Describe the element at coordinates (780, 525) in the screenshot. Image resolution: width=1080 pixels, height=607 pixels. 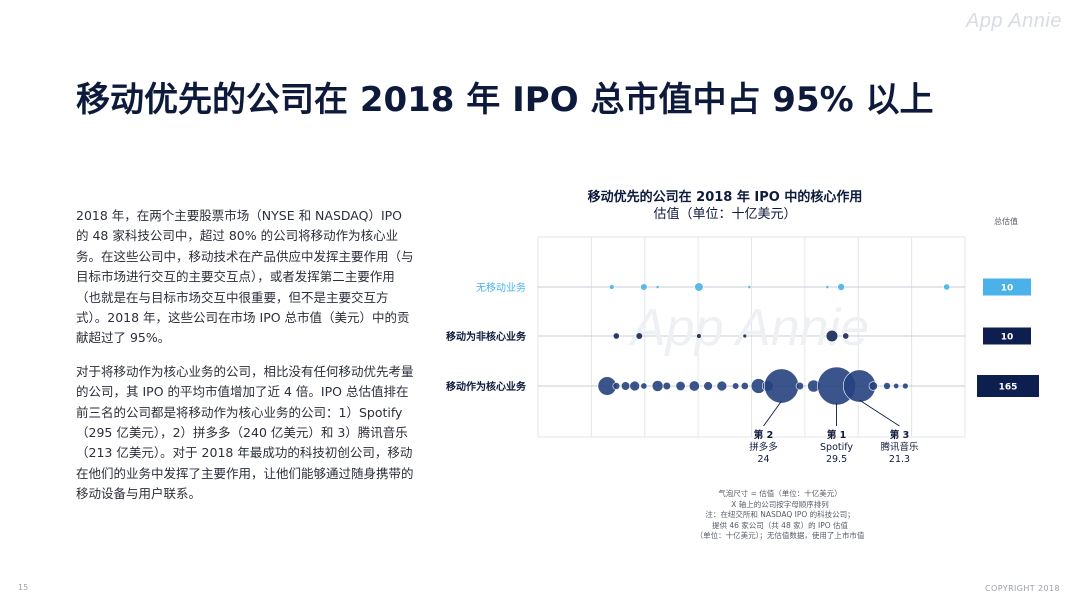
I see `footnote-line-4: 提供 46 家公司（共 48 家）的 IPO 估值` at that location.